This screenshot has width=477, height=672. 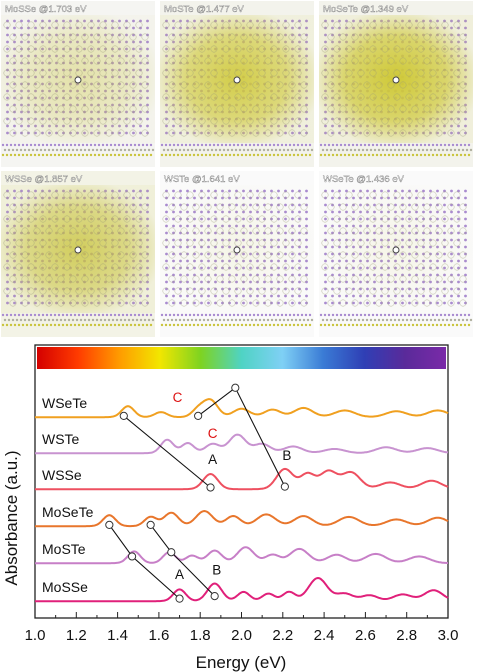 I want to click on x-tick-label: 2.6, so click(x=365, y=635).